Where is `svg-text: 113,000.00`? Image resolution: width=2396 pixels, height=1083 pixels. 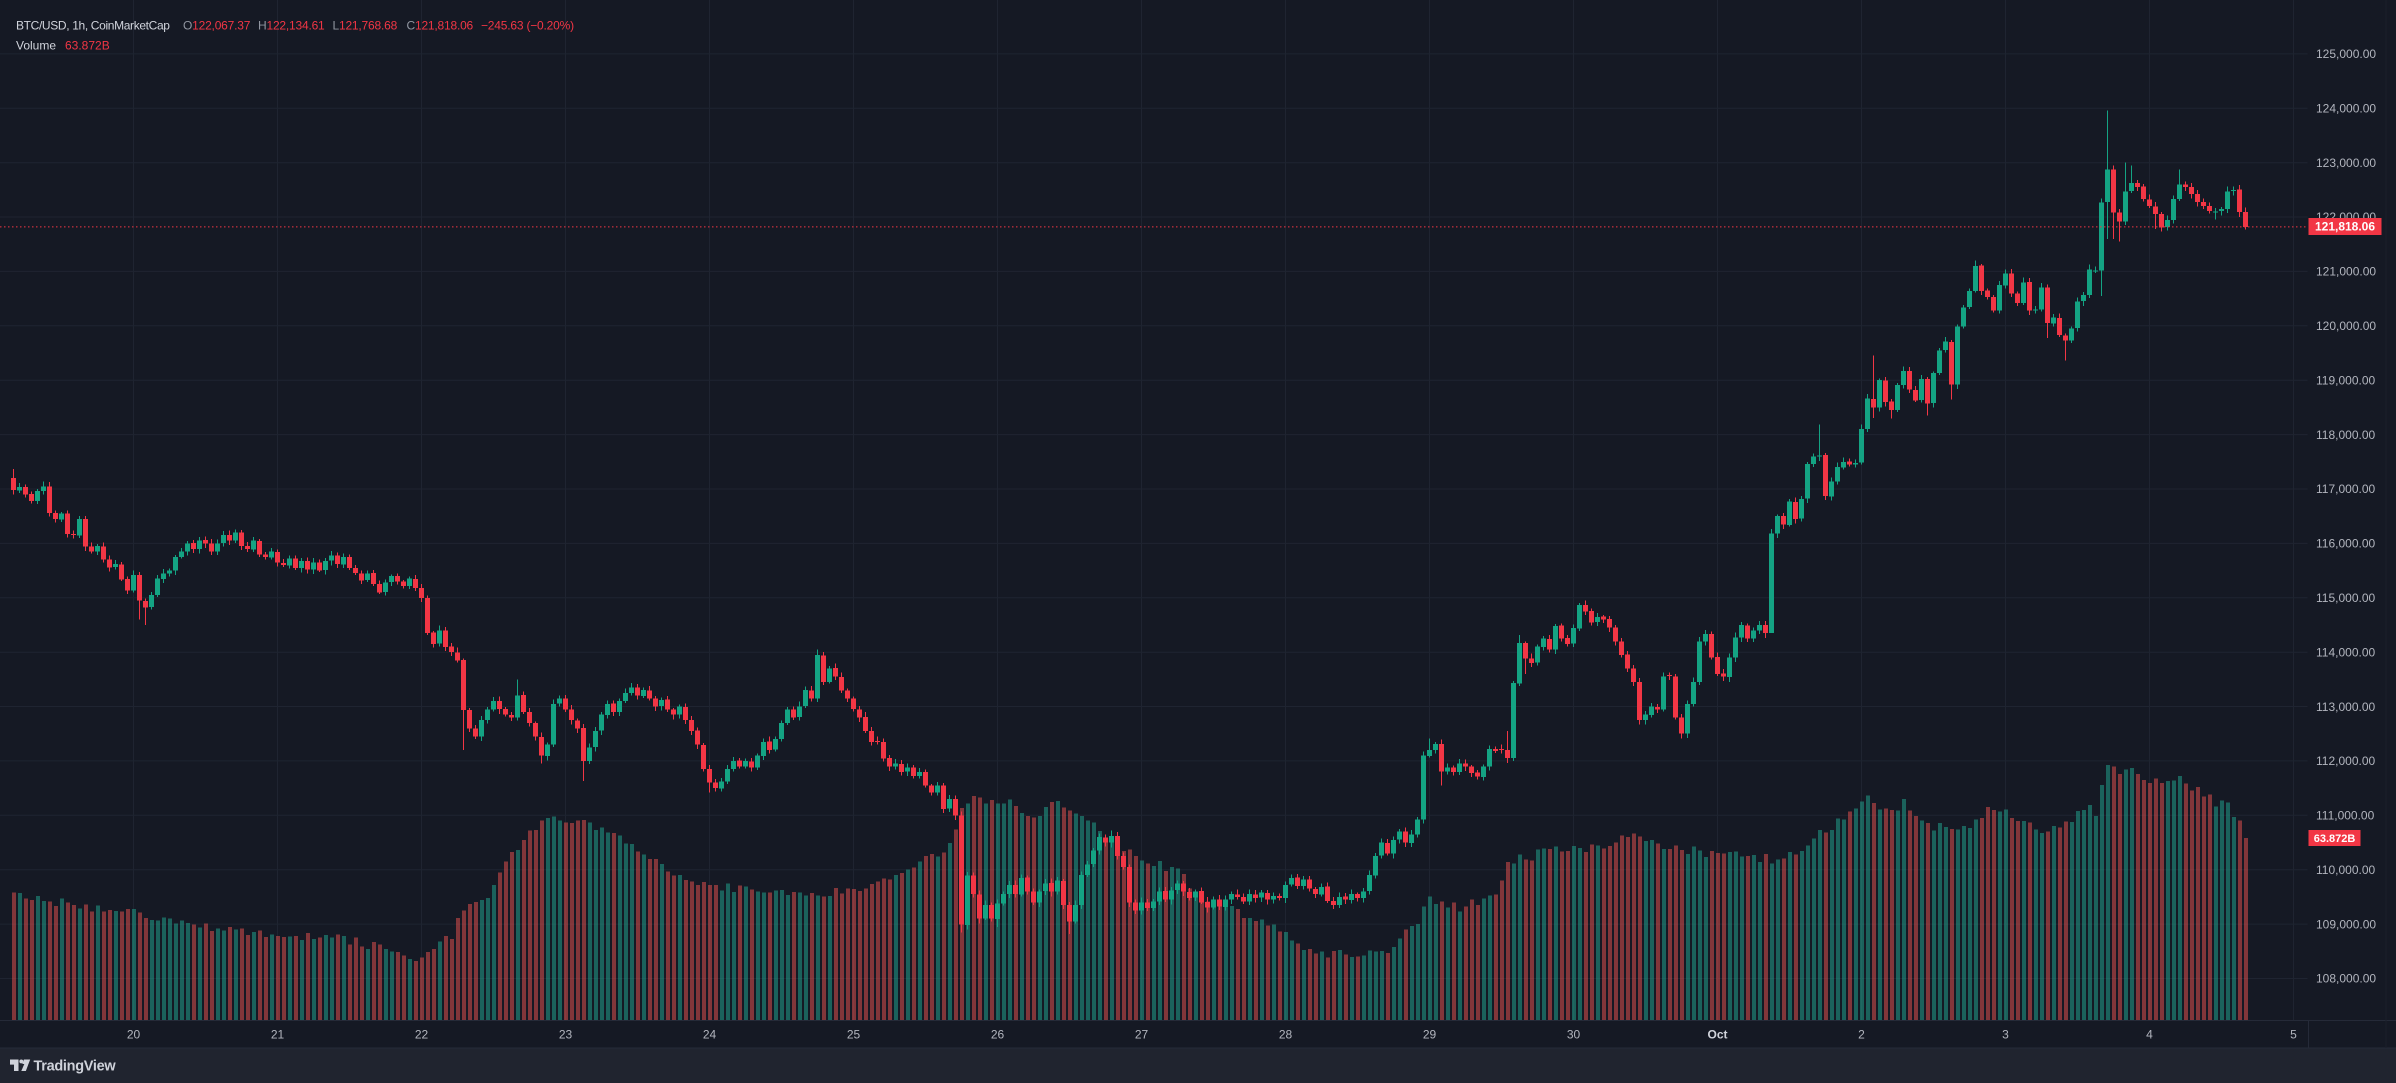 svg-text: 113,000.00 is located at coordinates (2345, 707).